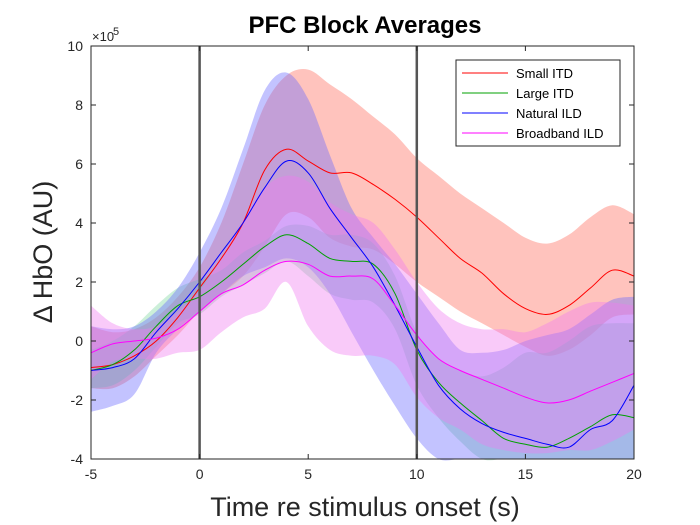 Image resolution: width=700 pixels, height=525 pixels. I want to click on y-tick-label: 10, so click(75, 46).